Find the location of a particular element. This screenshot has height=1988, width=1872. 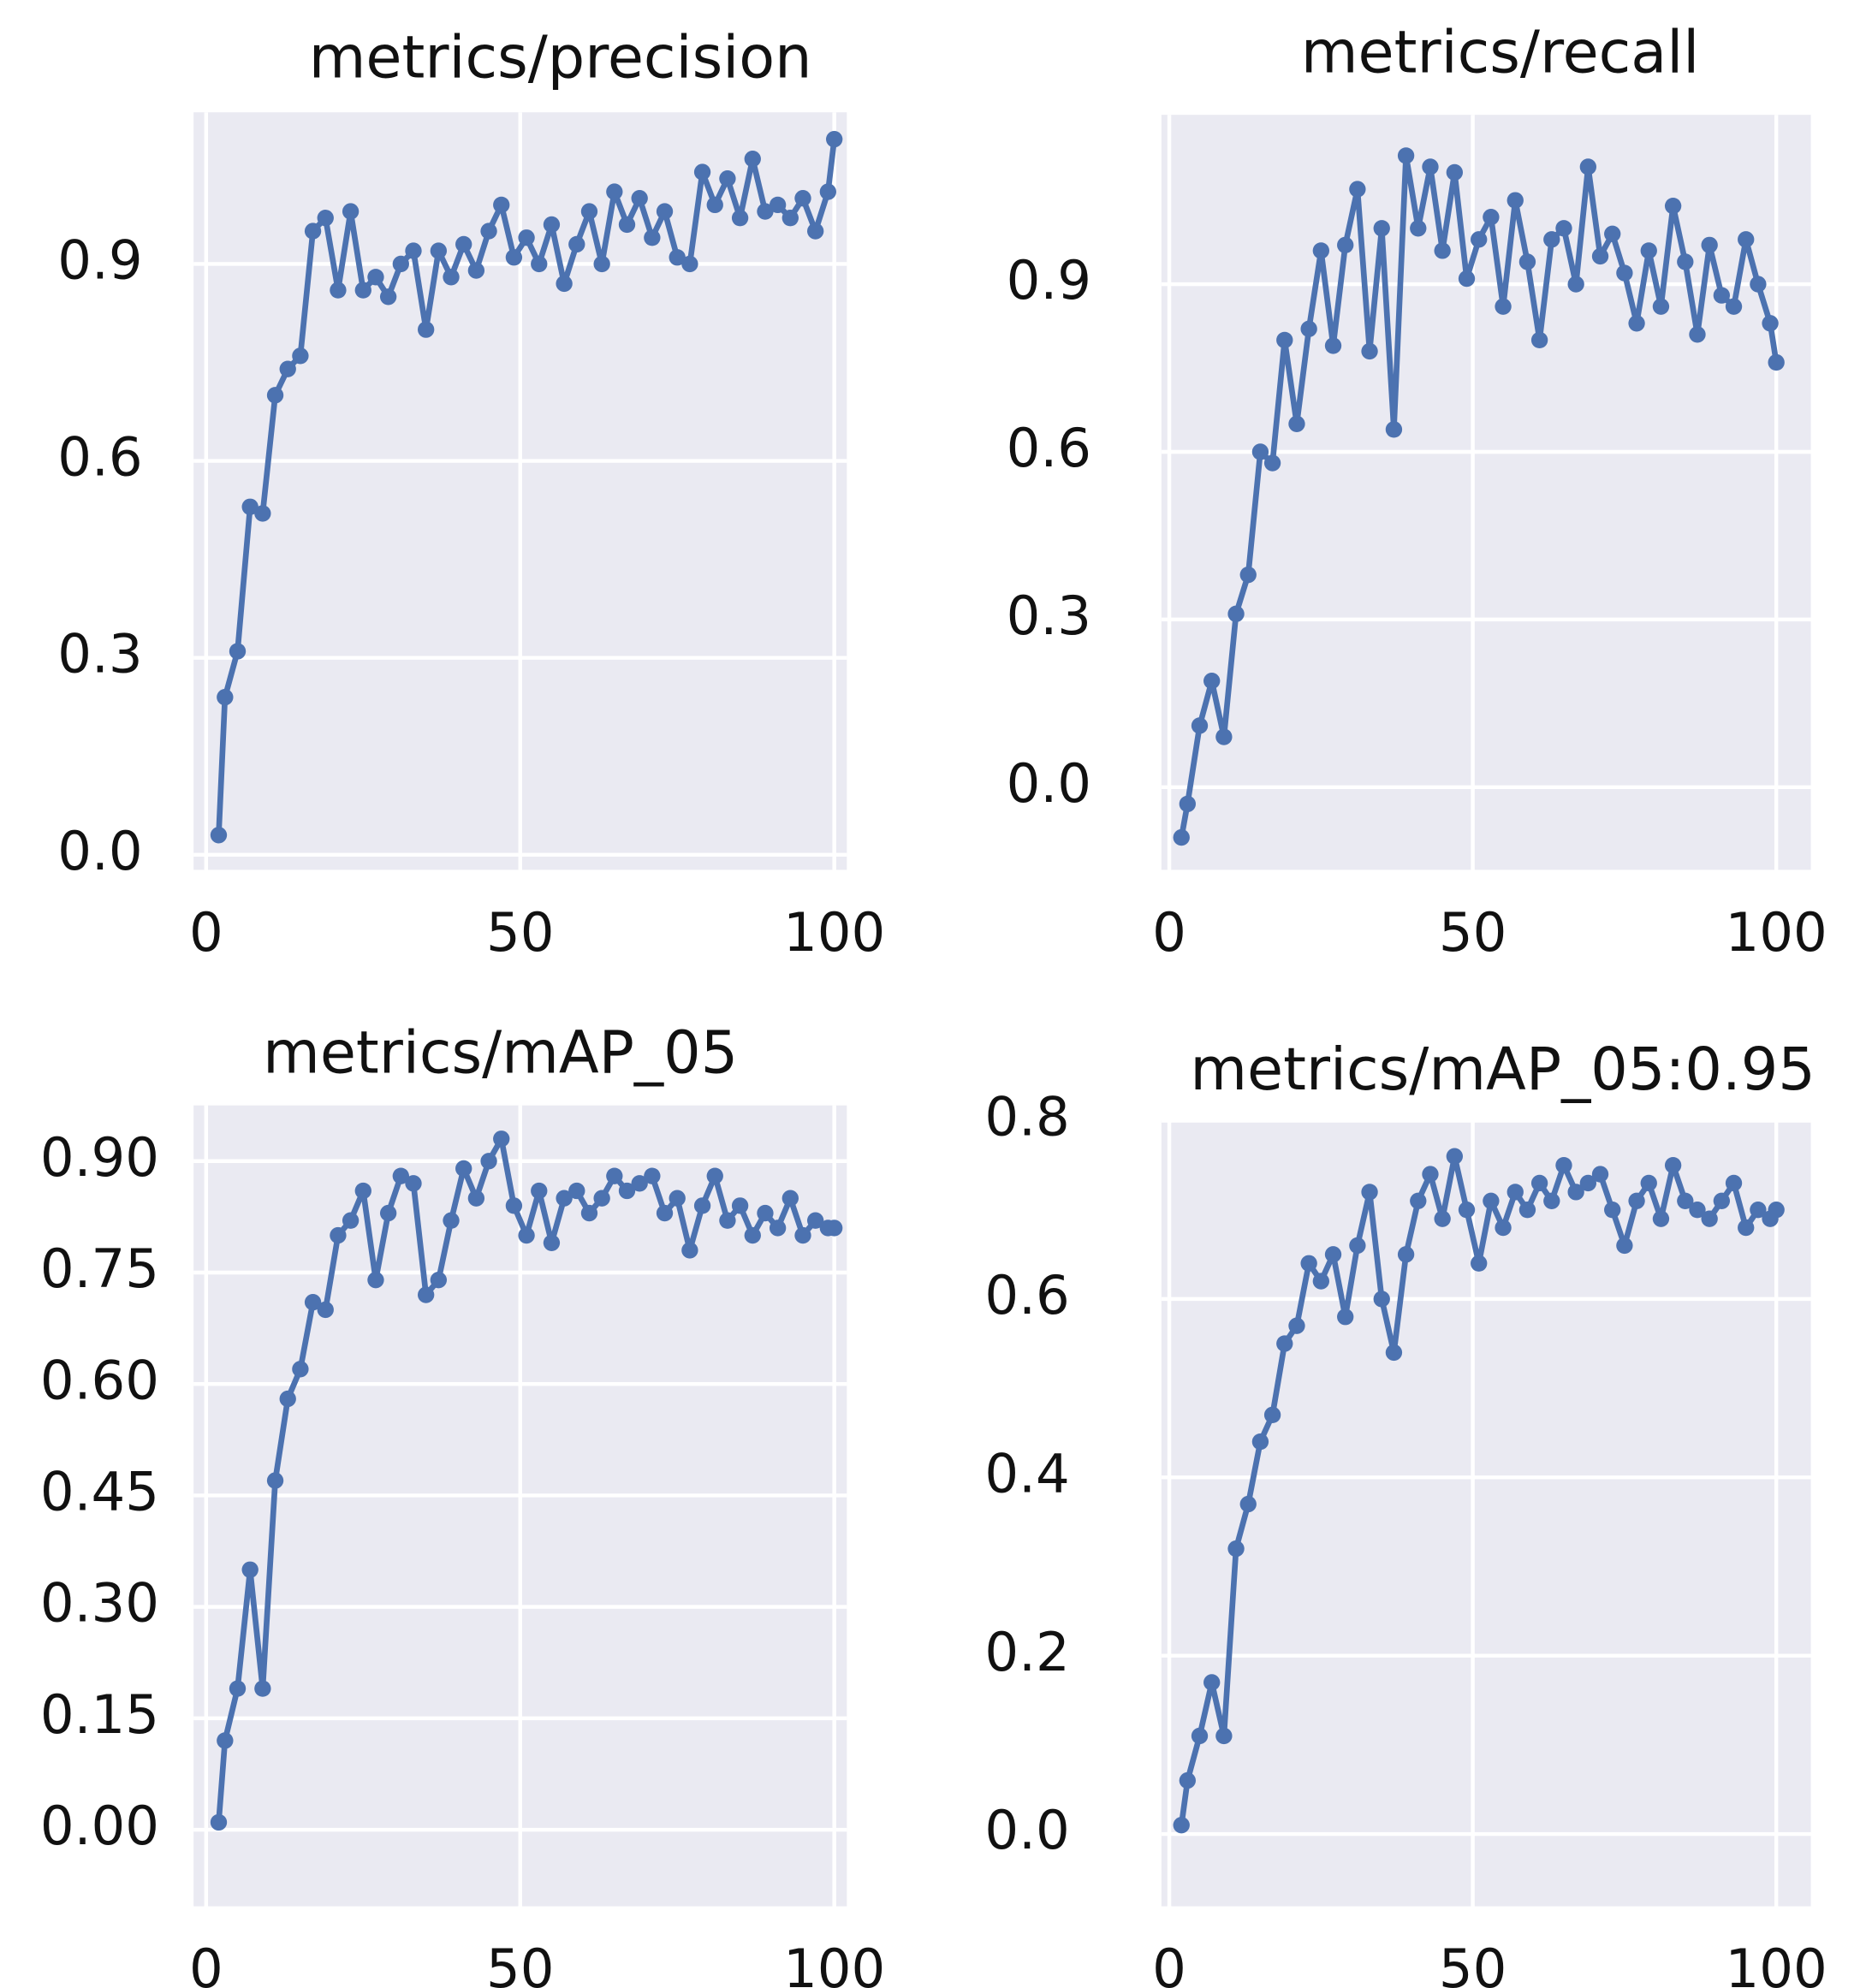

y-tick-label: 0.75 is located at coordinates (99, 1269).